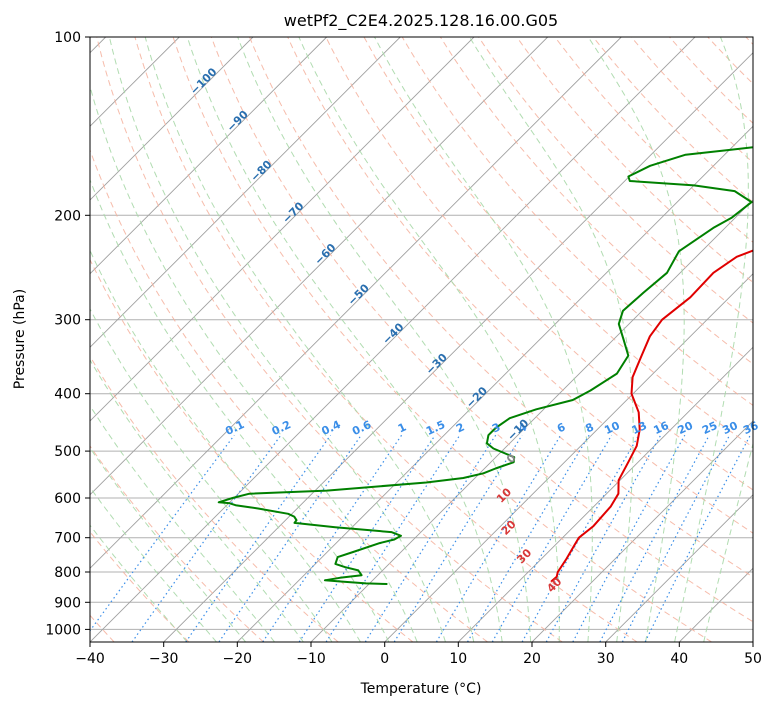 The width and height of the screenshot is (775, 708). I want to click on x-tick-label: 40, so click(679, 659).